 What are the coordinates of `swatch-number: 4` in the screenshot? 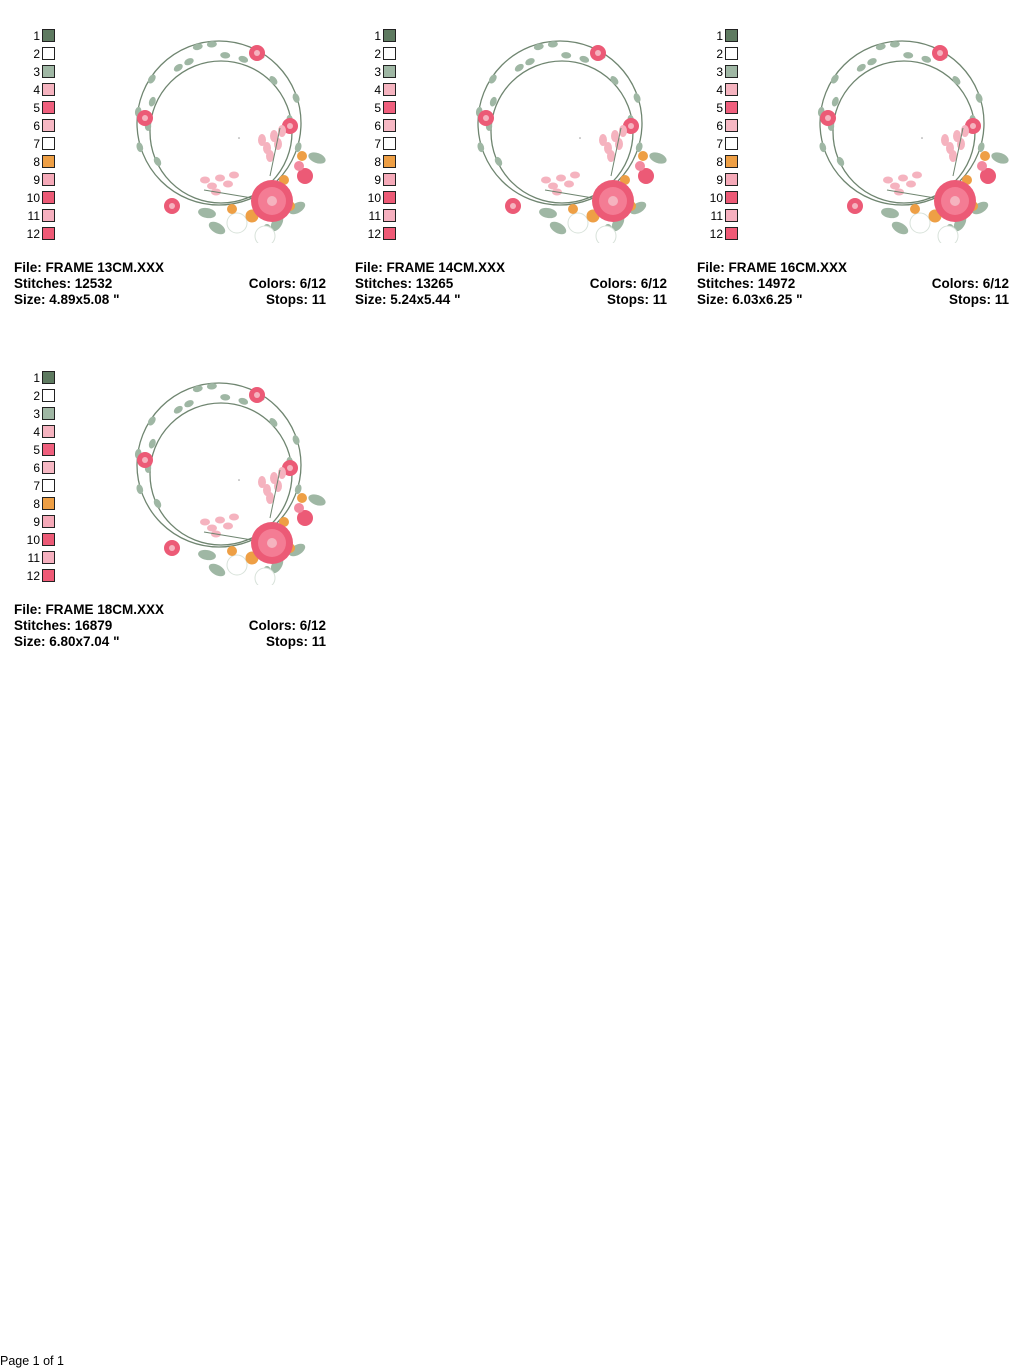 It's located at (36, 432).